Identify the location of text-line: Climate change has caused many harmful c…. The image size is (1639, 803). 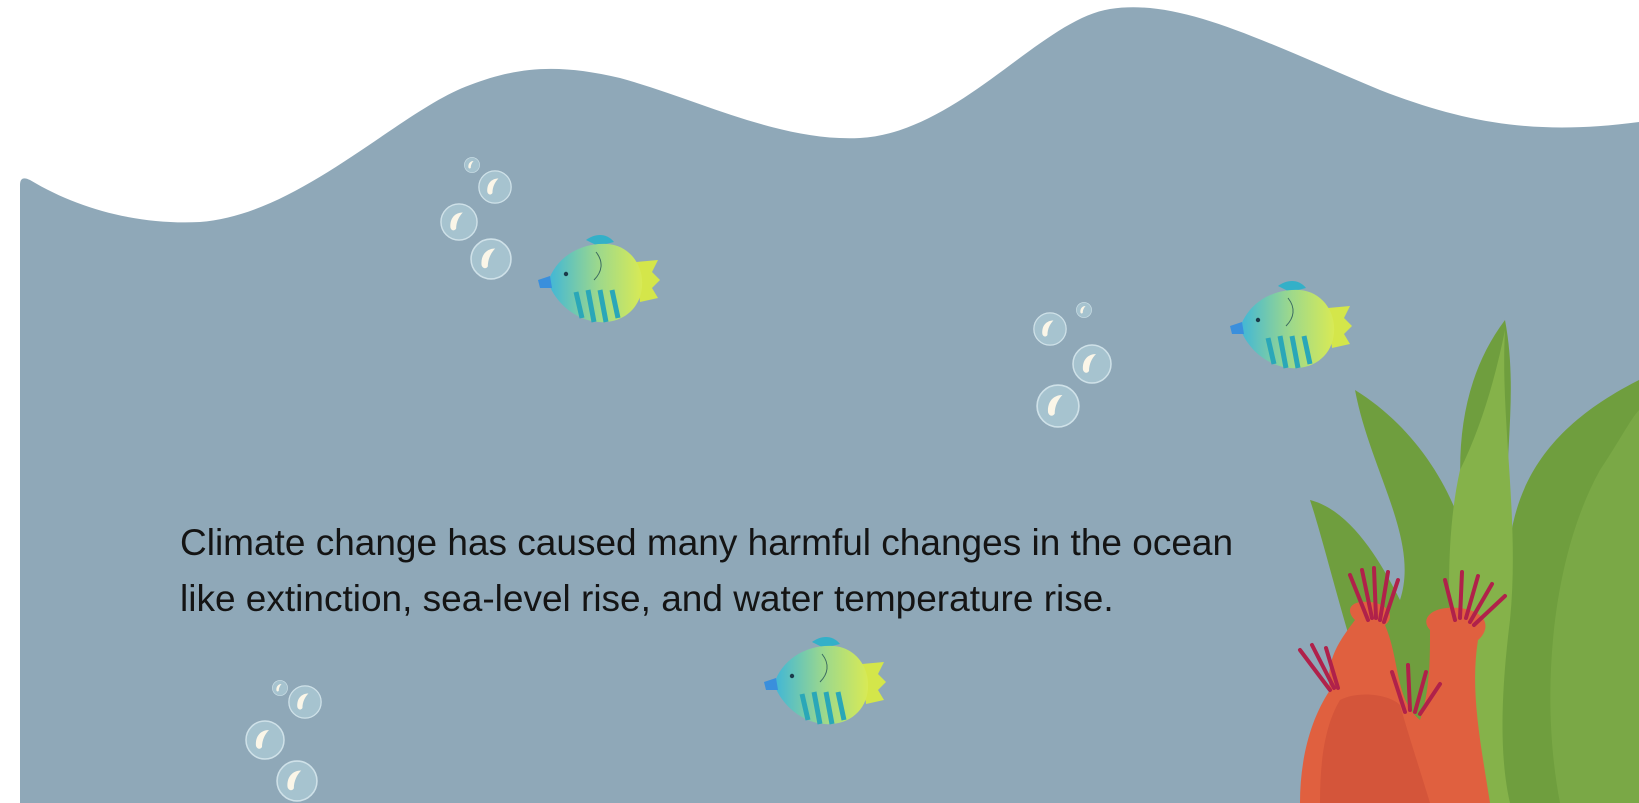
(706, 542).